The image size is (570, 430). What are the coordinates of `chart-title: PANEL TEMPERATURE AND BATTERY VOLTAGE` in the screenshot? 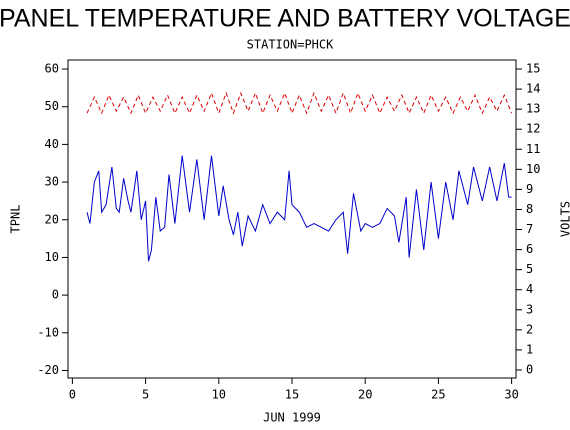 It's located at (285, 19).